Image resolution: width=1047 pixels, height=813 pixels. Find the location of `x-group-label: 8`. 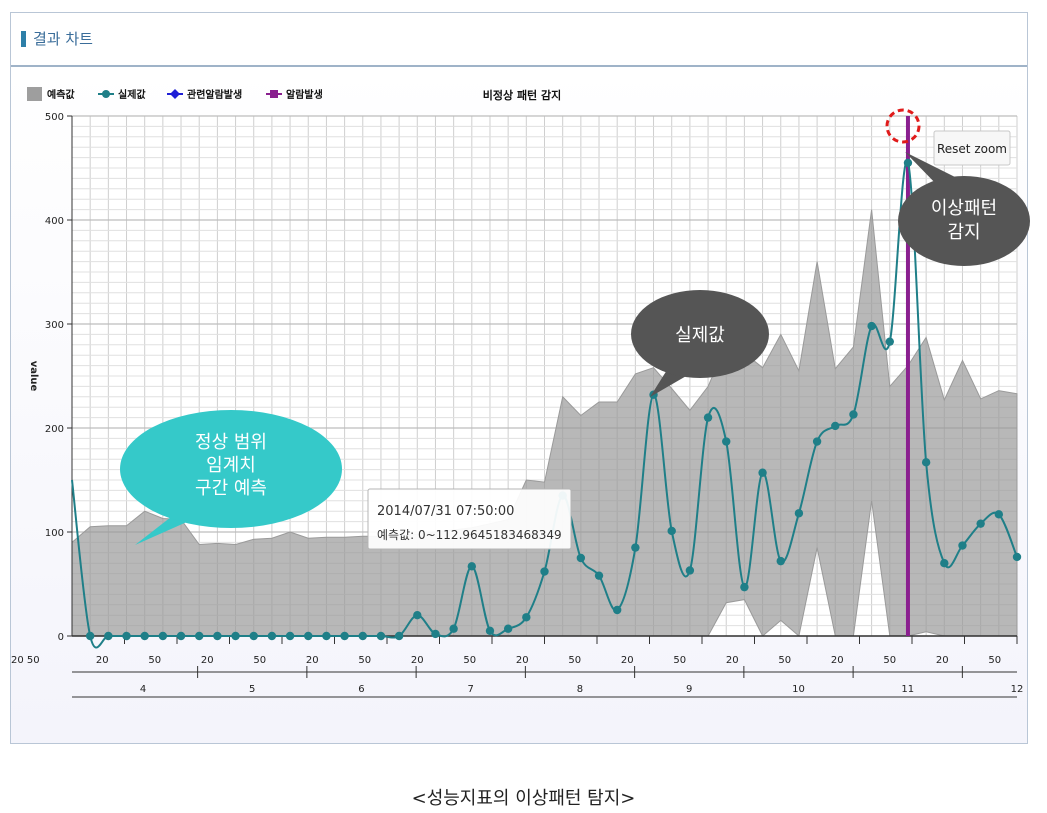

x-group-label: 8 is located at coordinates (580, 689).